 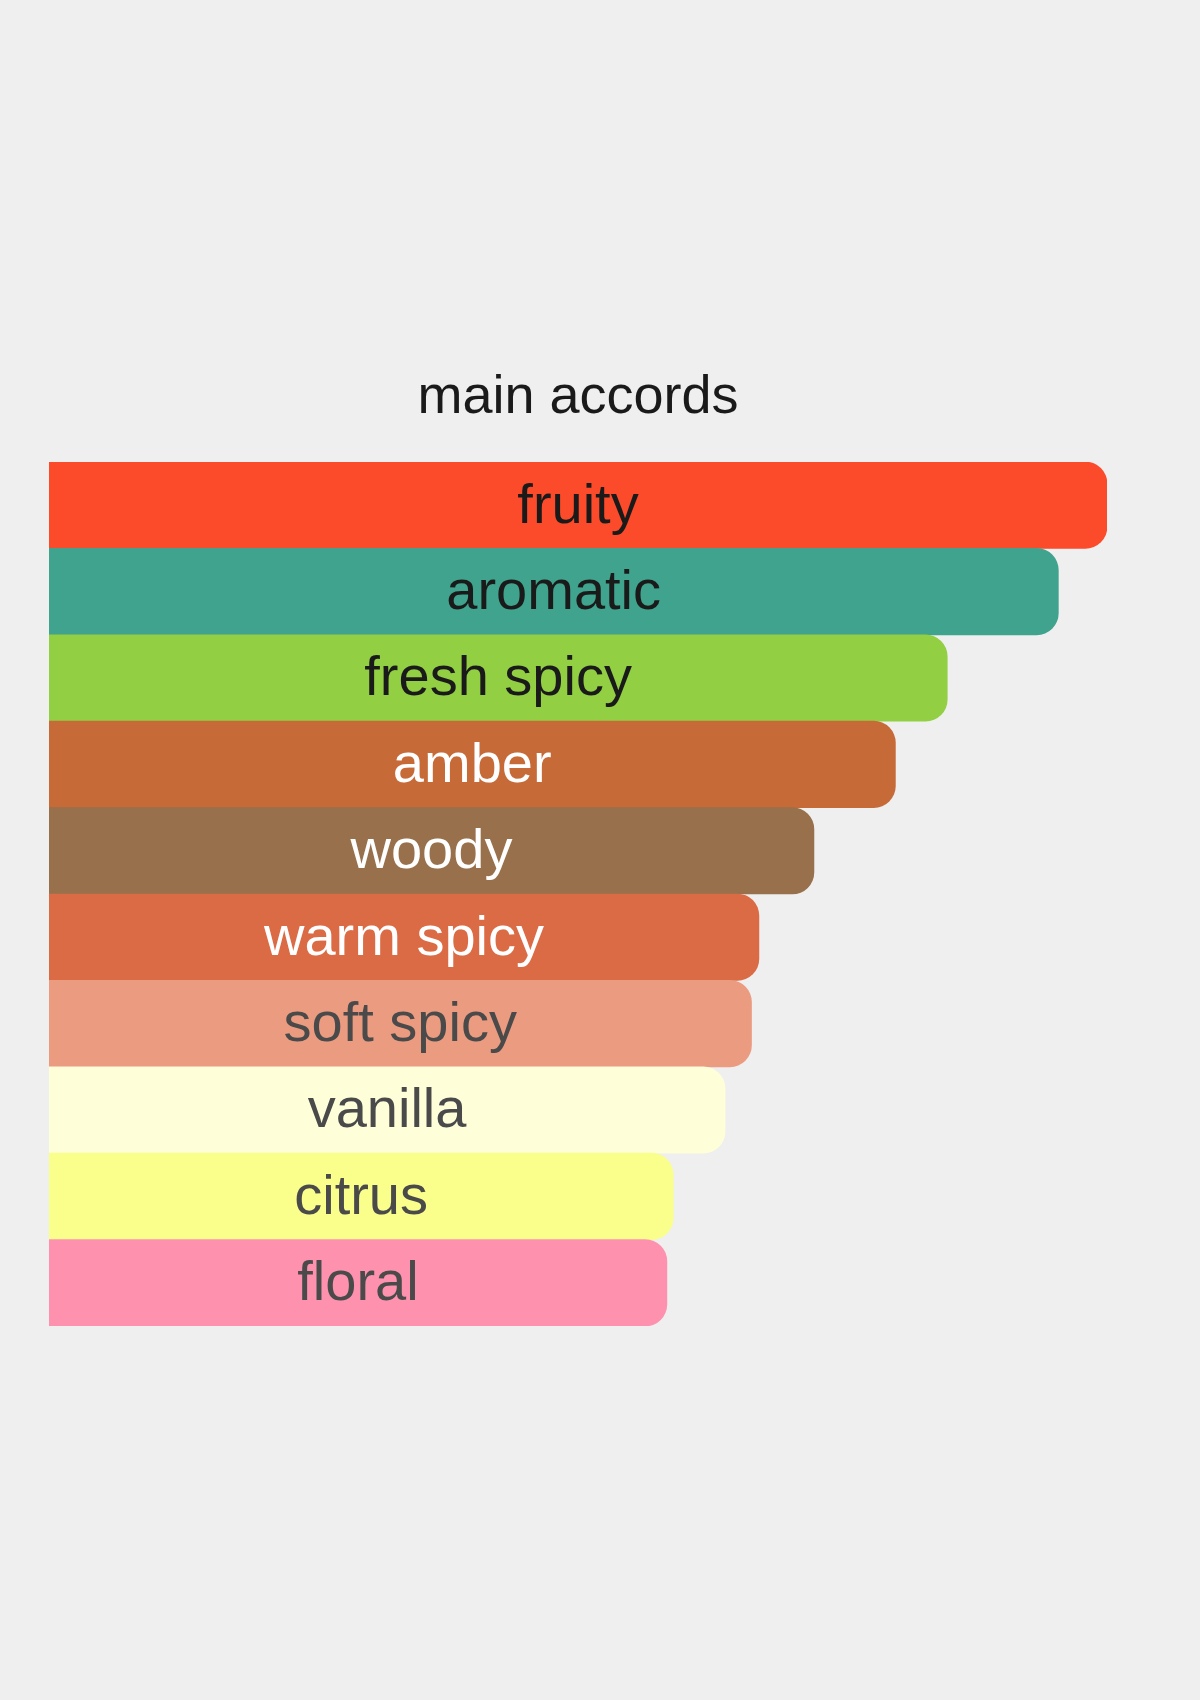 I want to click on y-tick-label: aromatic, so click(x=554, y=590).